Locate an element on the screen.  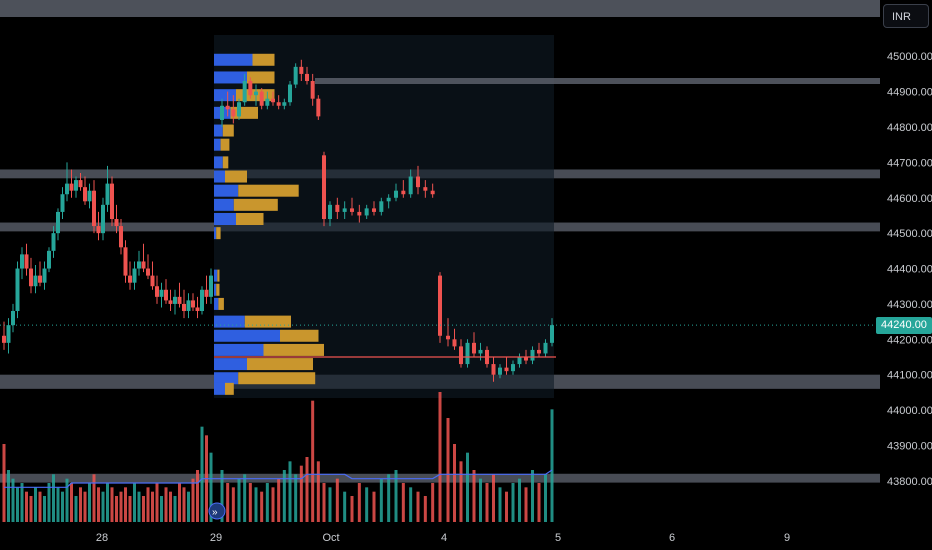
price-tick-4: 44600.00 is located at coordinates (909, 199).